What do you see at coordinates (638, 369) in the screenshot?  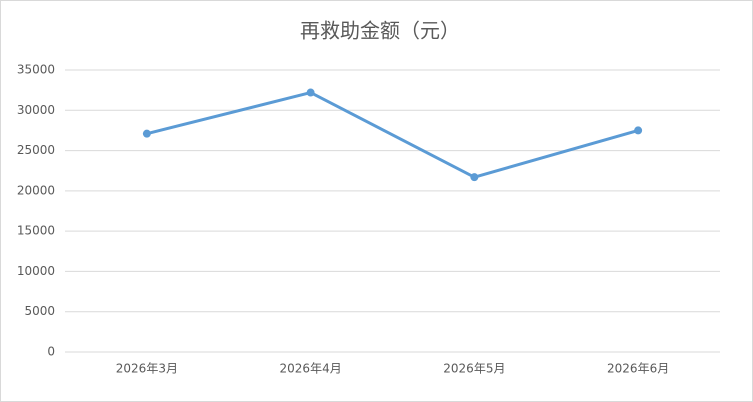 I see `x-tick-label: 2026年6月` at bounding box center [638, 369].